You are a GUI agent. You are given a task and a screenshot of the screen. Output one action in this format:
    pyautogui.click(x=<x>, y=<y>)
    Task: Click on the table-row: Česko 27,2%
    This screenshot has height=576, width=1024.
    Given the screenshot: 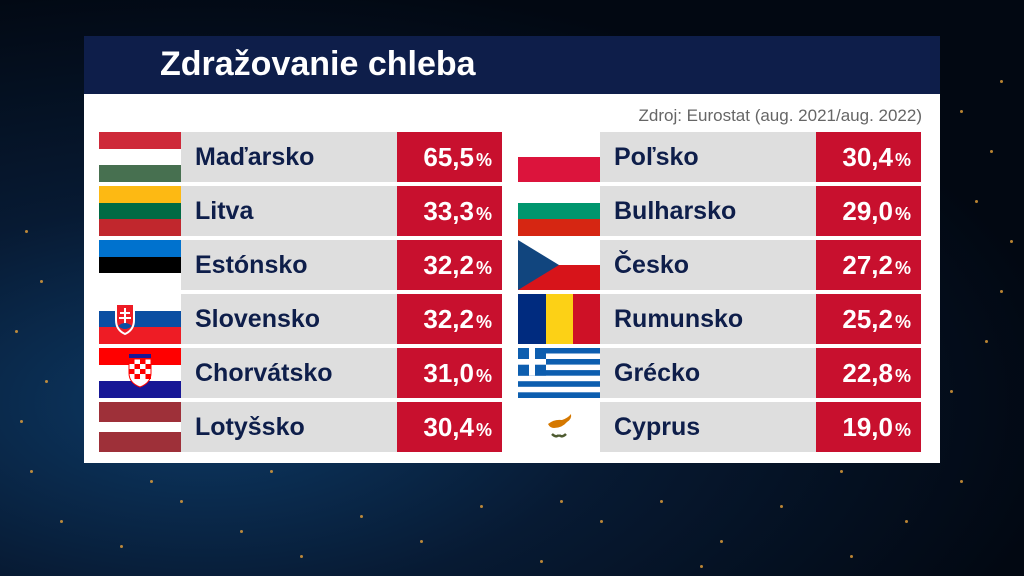 What is the action you would take?
    pyautogui.click(x=719, y=265)
    